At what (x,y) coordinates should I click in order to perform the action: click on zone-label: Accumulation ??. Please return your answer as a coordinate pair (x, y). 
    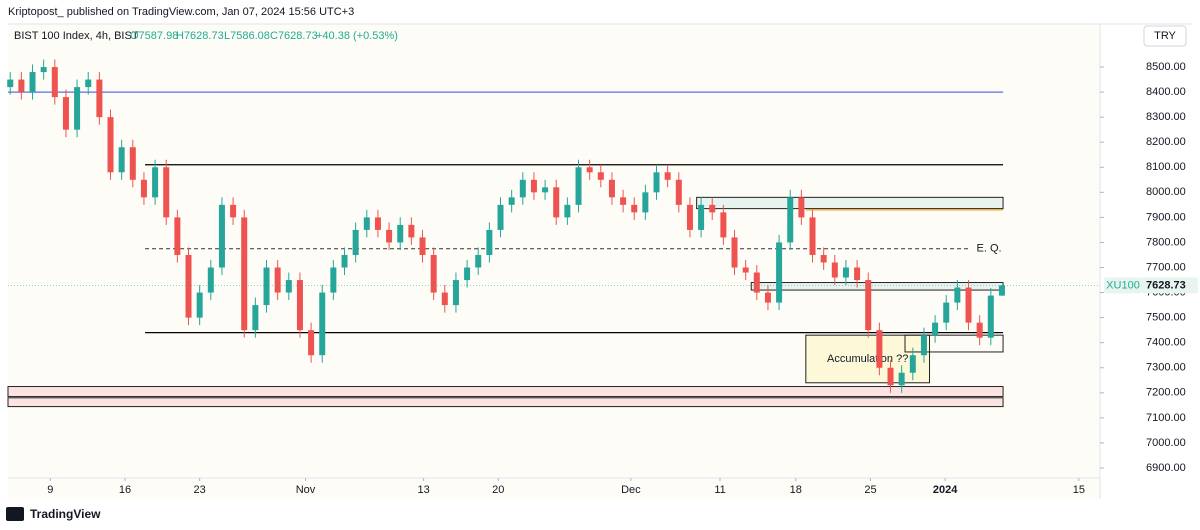
    Looking at the image, I should click on (867, 359).